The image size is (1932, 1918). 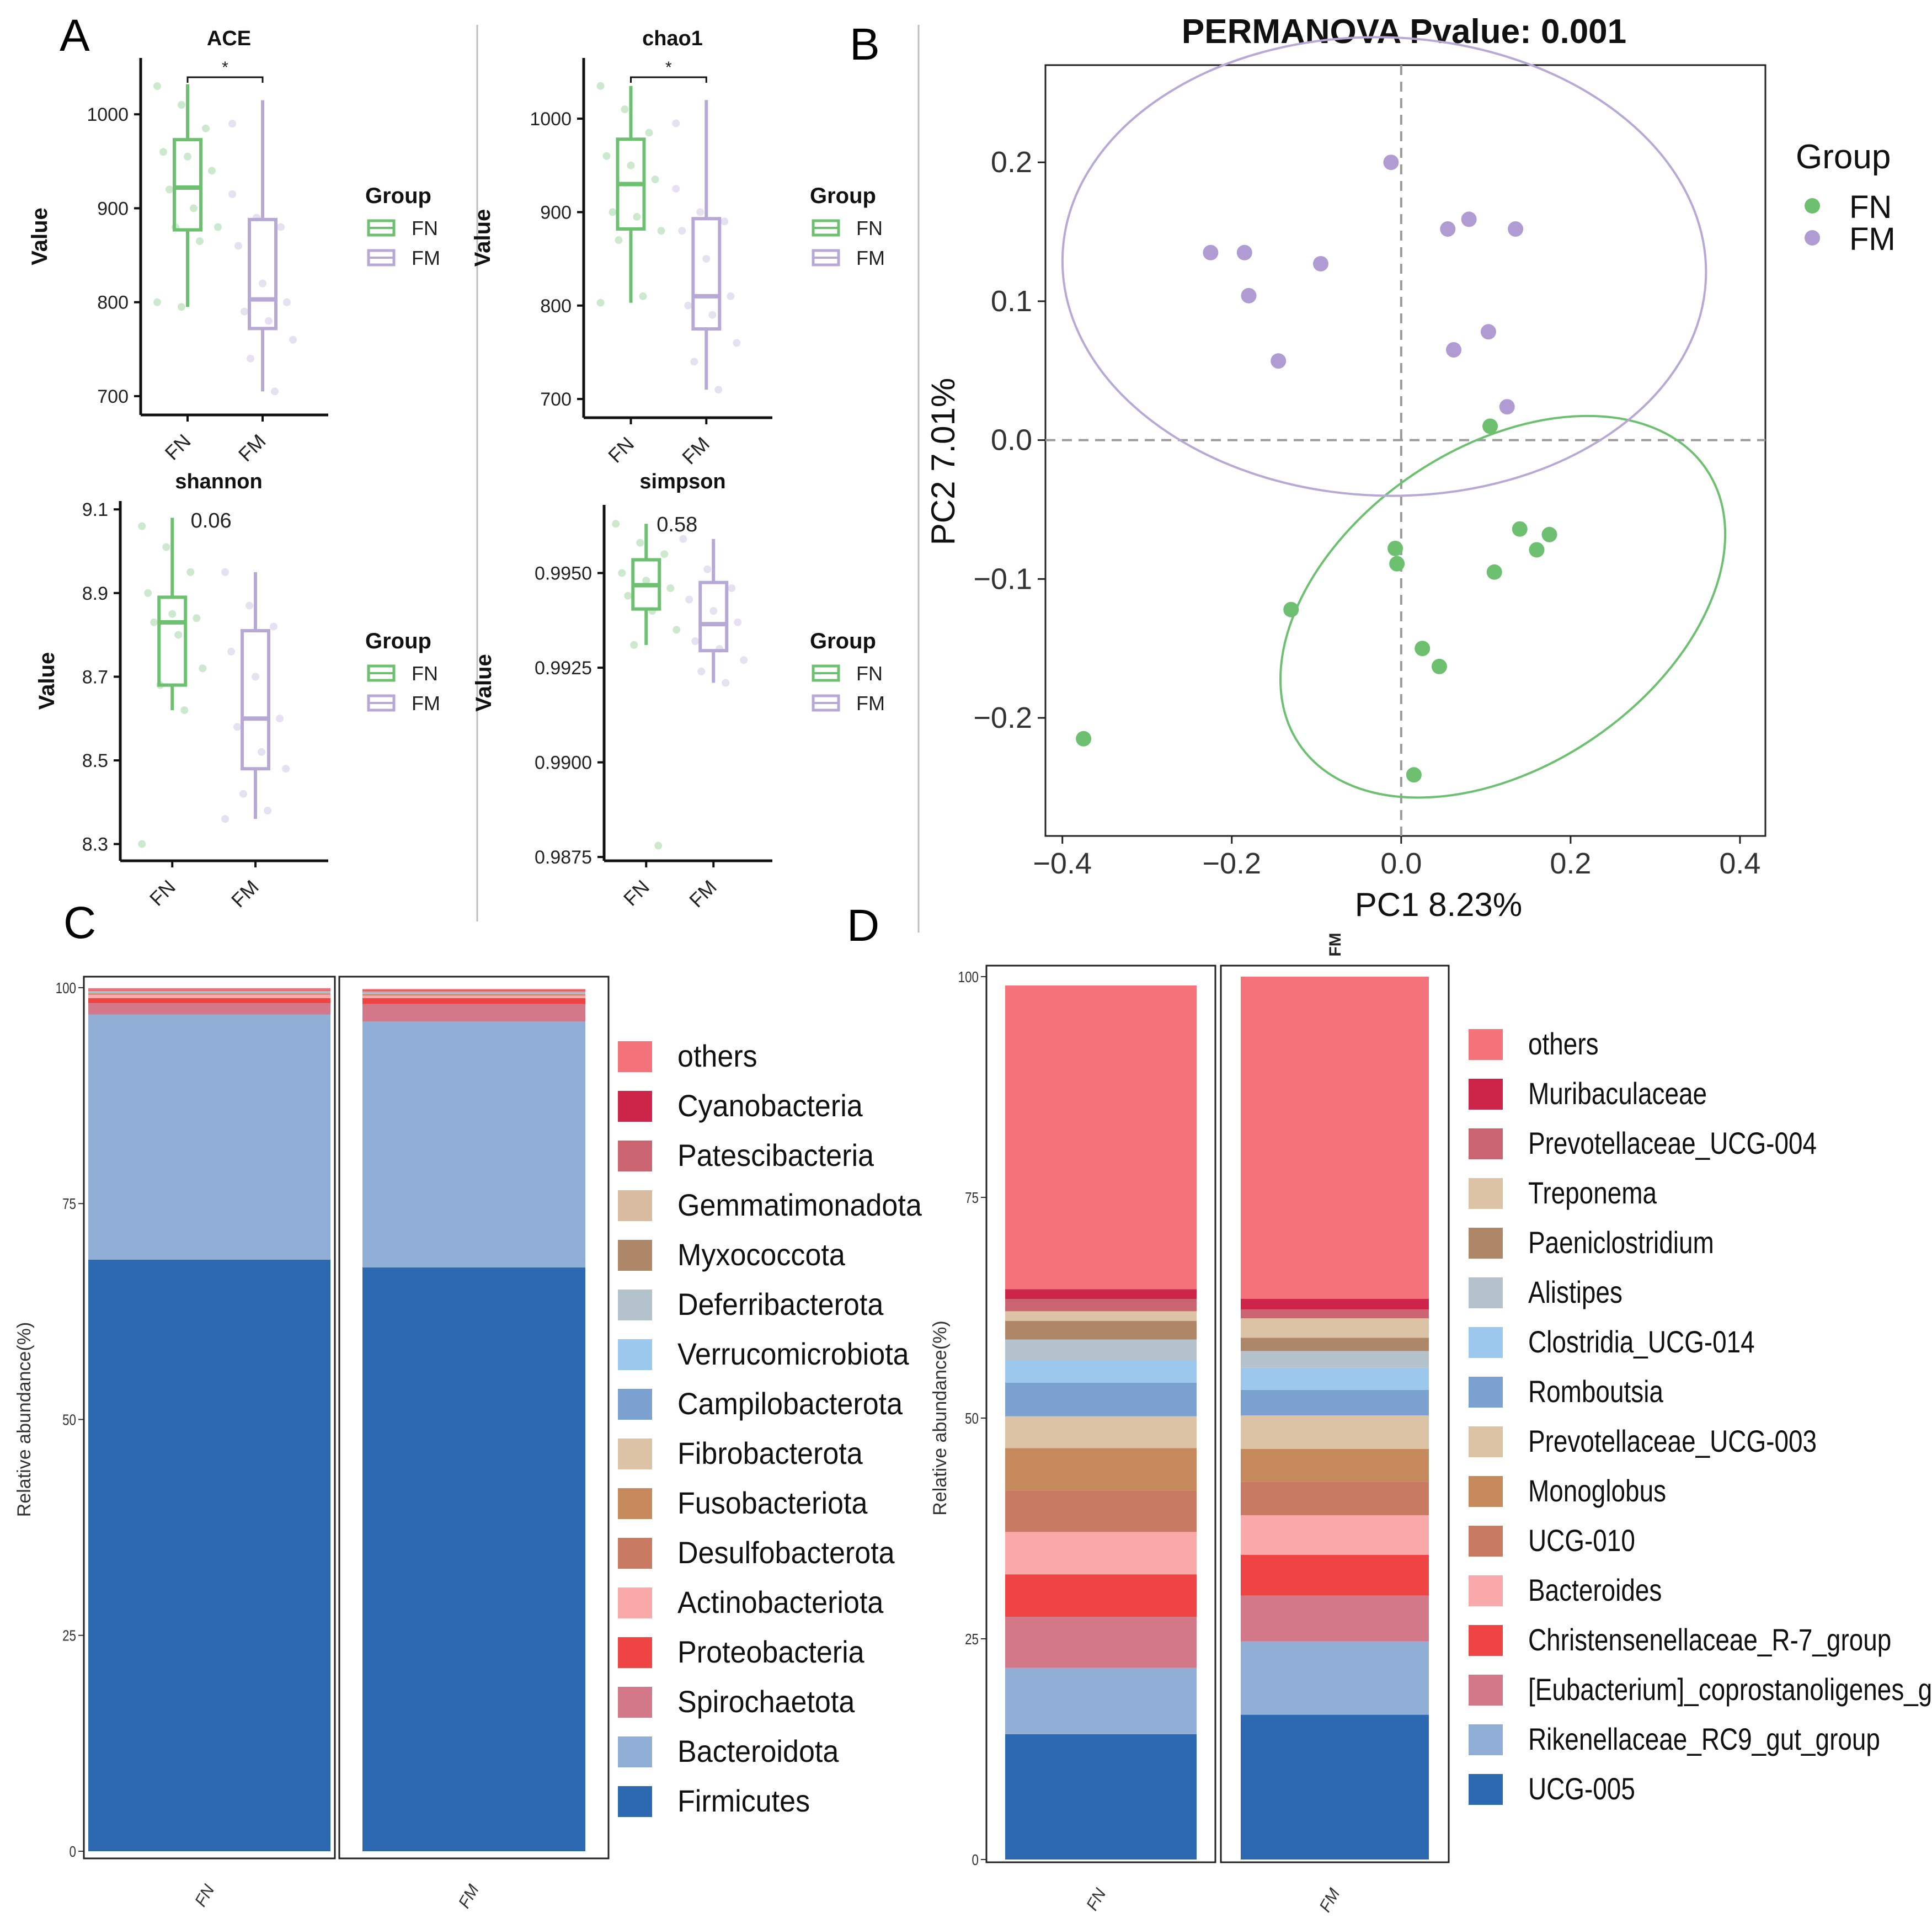 What do you see at coordinates (40, 236) in the screenshot?
I see `y-axis-label: Value` at bounding box center [40, 236].